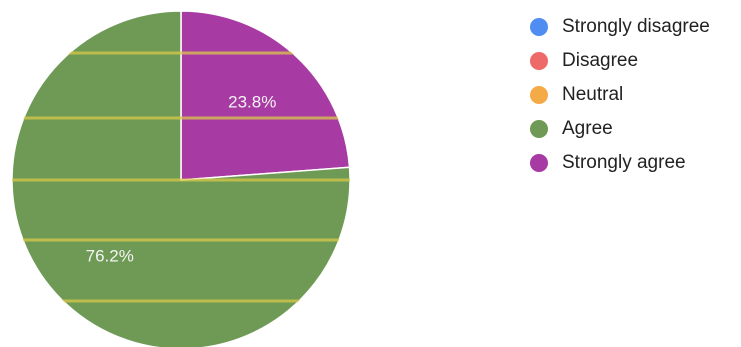 This screenshot has width=741, height=347. What do you see at coordinates (539, 129) in the screenshot?
I see `legend-swatch-agree` at bounding box center [539, 129].